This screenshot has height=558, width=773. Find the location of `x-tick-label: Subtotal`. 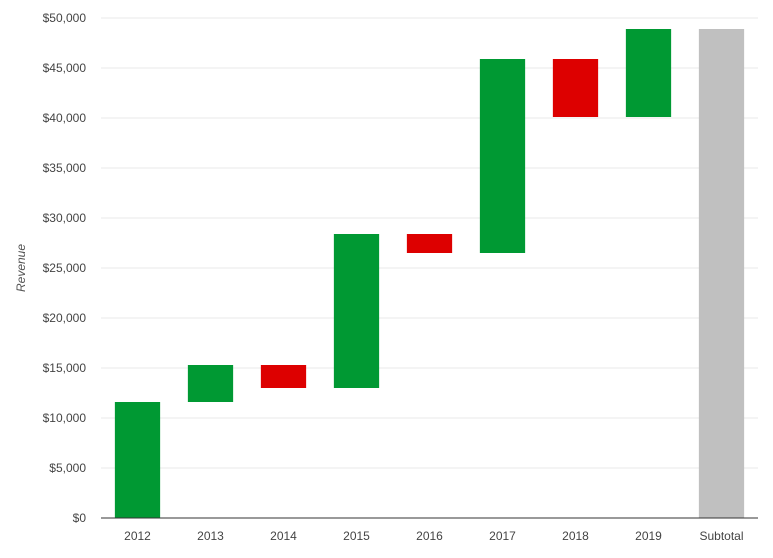

x-tick-label: Subtotal is located at coordinates (721, 536).